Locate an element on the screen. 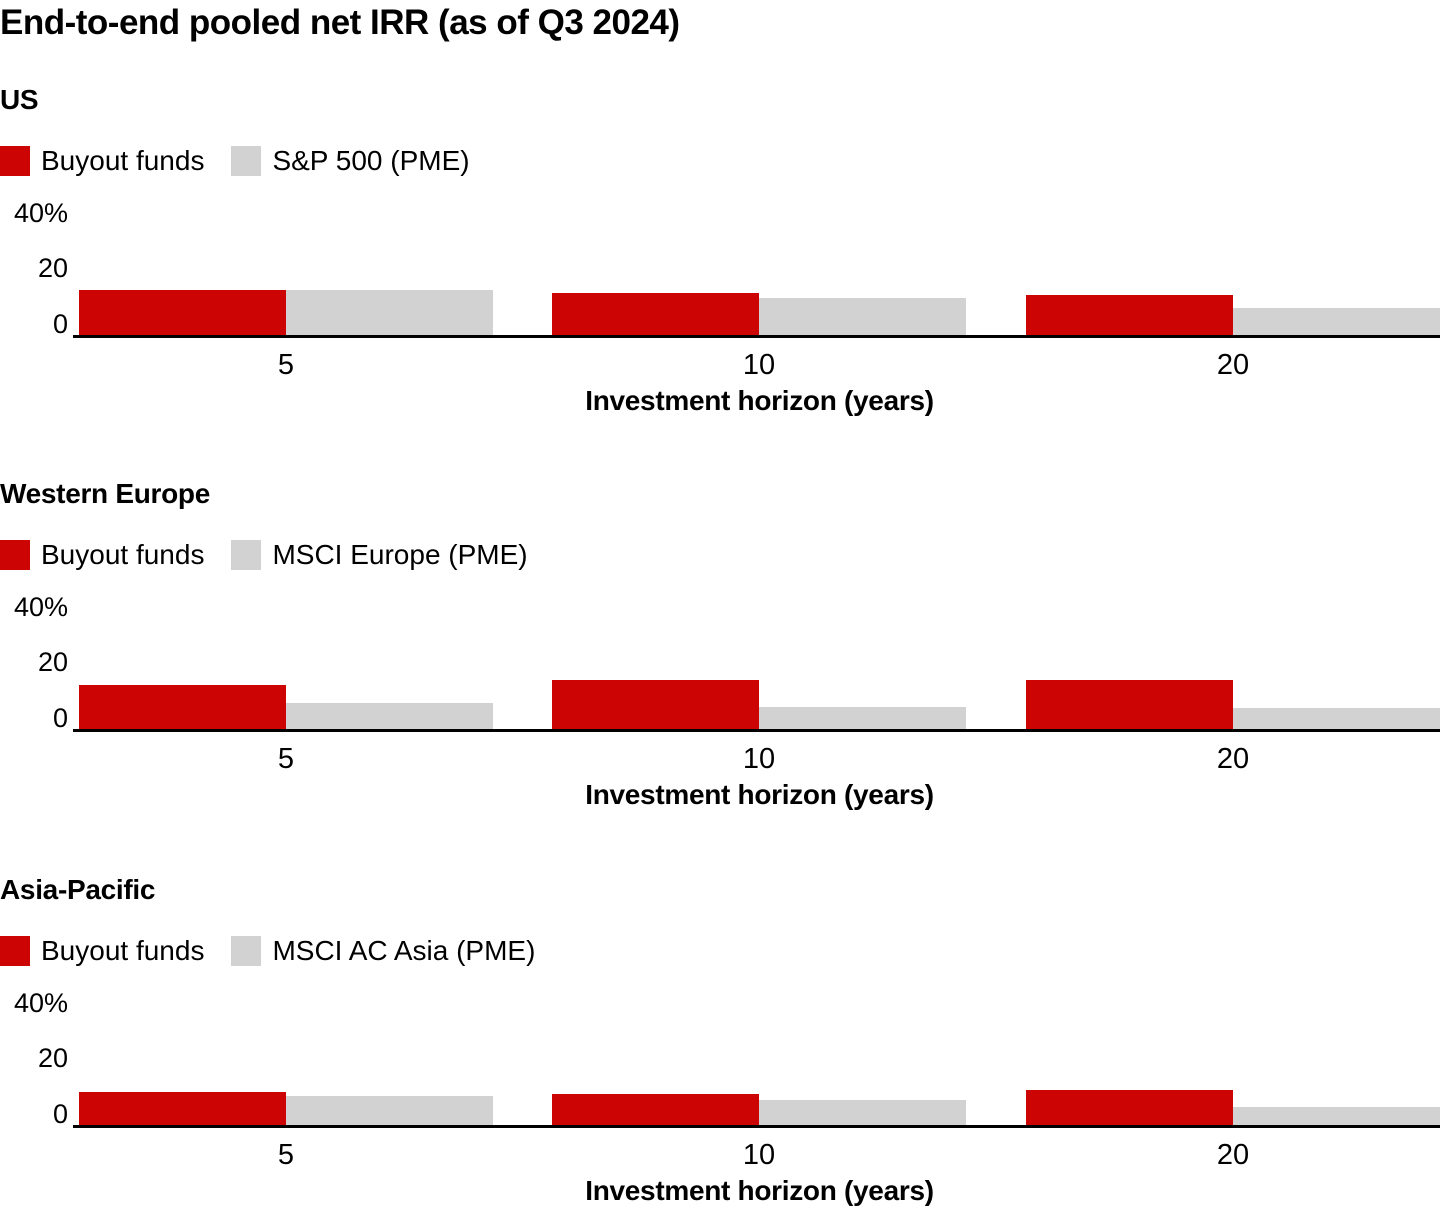 The image size is (1440, 1215). legend-label-benchmark: MSCI Europe (PME) is located at coordinates (400, 554).